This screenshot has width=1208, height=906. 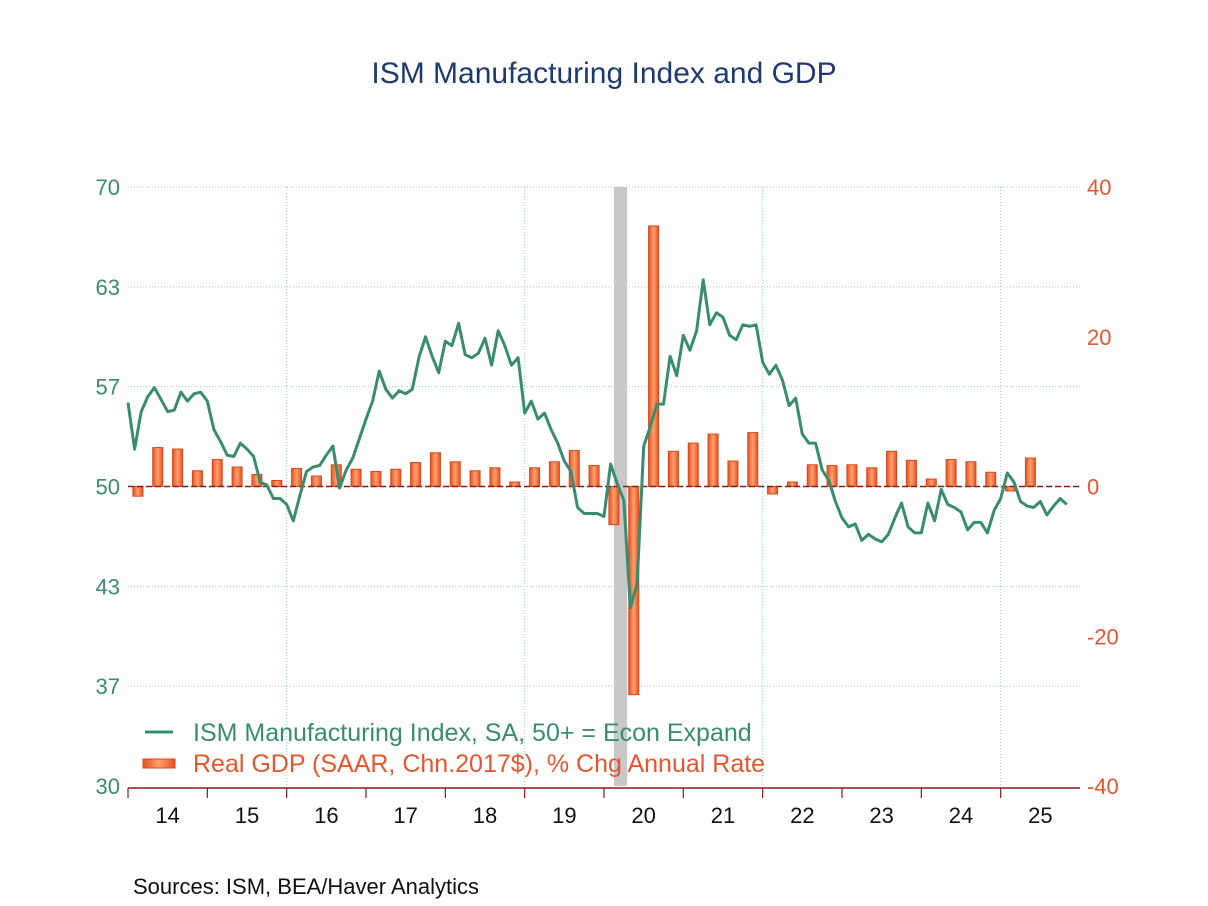 What do you see at coordinates (1103, 636) in the screenshot?
I see `right-axis-tick-label: -20` at bounding box center [1103, 636].